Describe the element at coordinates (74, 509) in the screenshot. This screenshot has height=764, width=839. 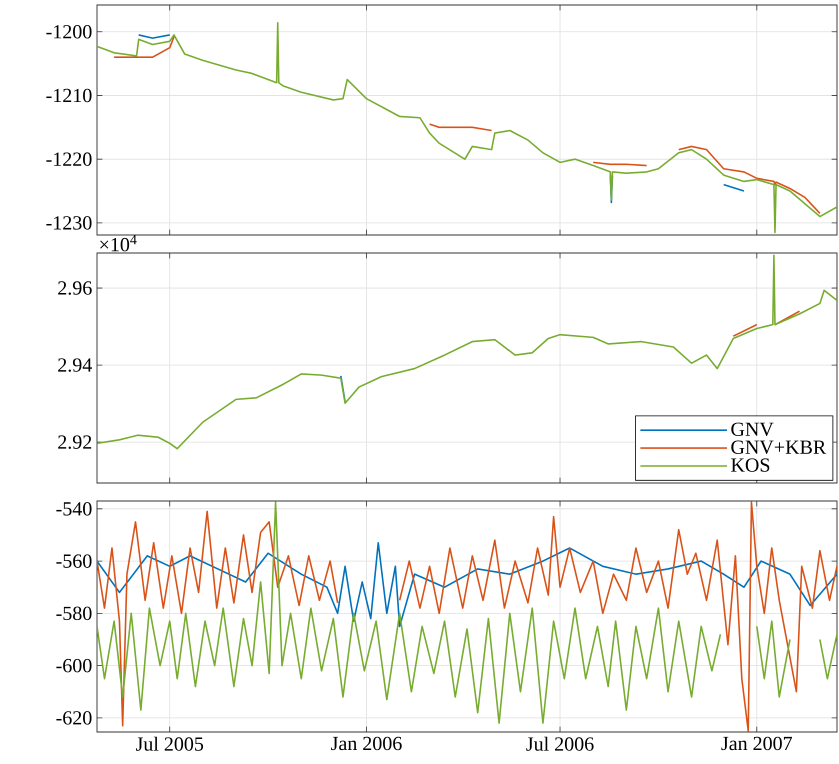
I see `y-tick-label: -540` at that location.